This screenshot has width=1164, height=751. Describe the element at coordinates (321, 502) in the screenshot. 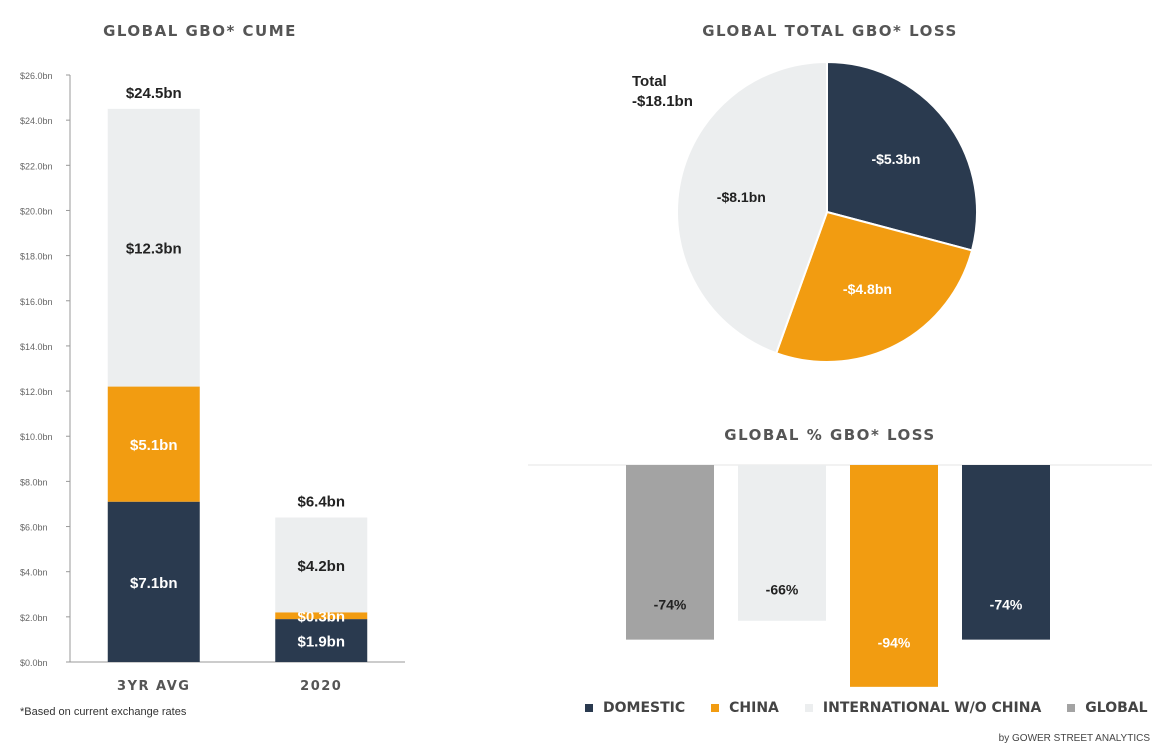

I see `cume-total-label: $6.4bn` at that location.